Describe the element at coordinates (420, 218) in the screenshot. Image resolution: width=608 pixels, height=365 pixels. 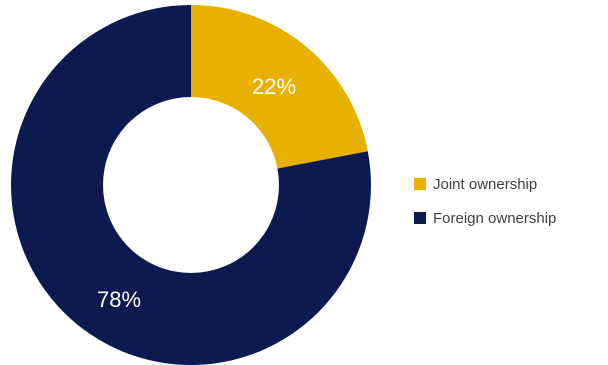
I see `legend-swatch-foreign-ownership` at that location.